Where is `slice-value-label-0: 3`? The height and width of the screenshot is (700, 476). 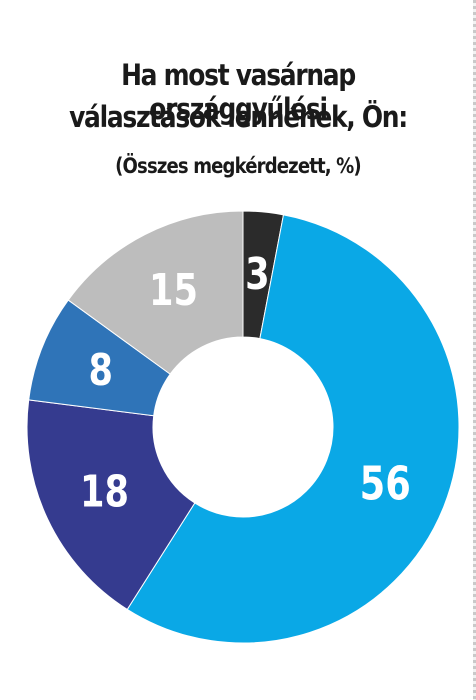 slice-value-label-0: 3 is located at coordinates (257, 274).